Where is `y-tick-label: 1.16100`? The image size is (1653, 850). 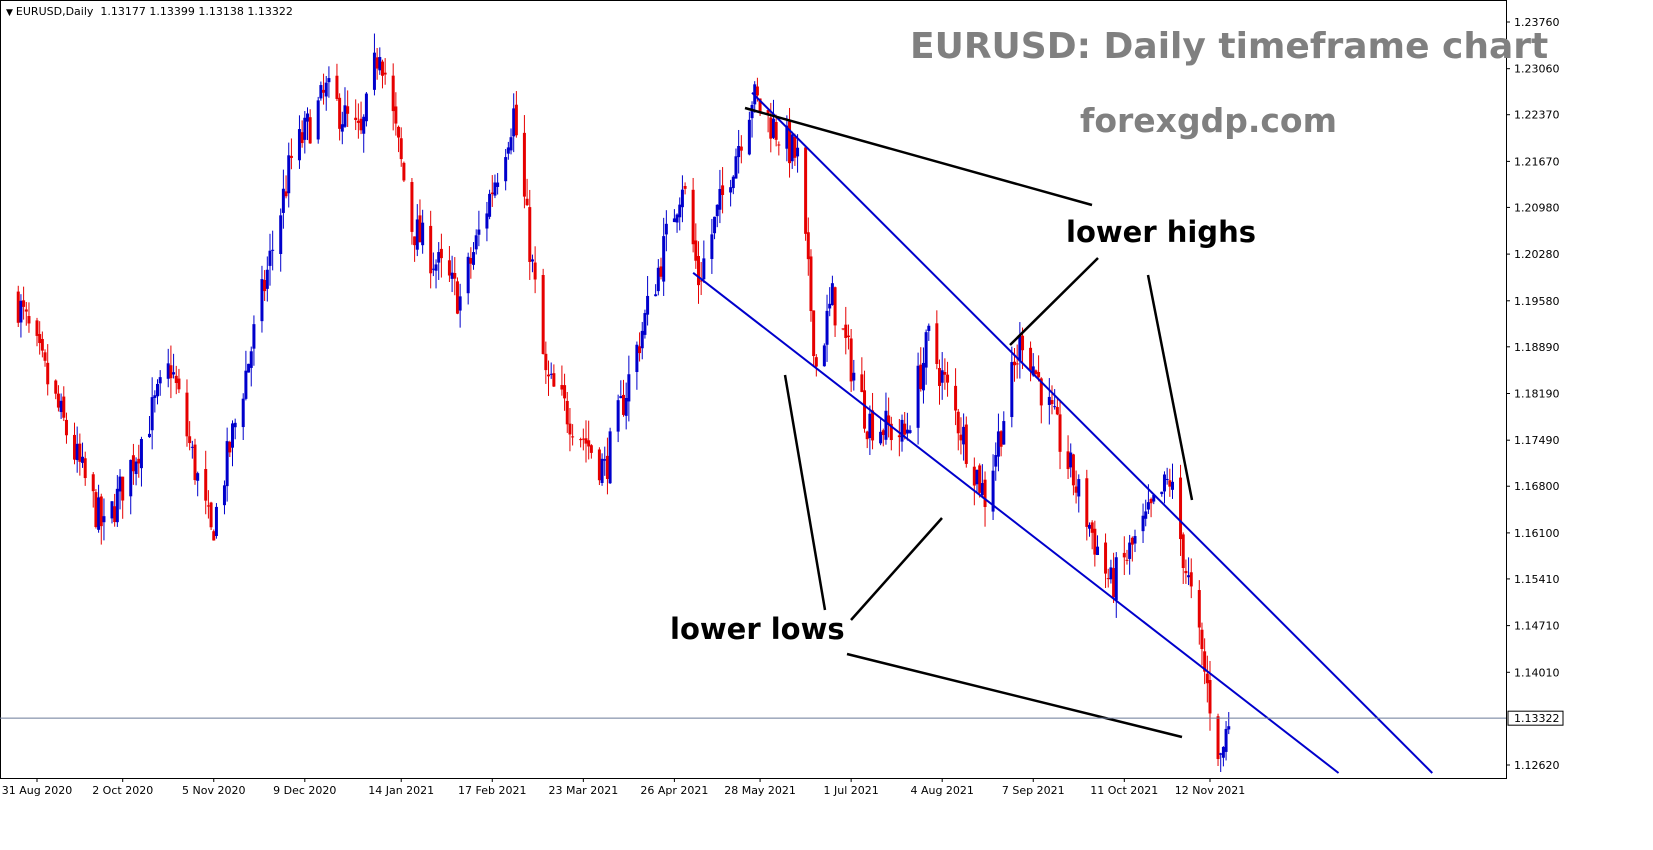
y-tick-label: 1.16100 is located at coordinates (1537, 533).